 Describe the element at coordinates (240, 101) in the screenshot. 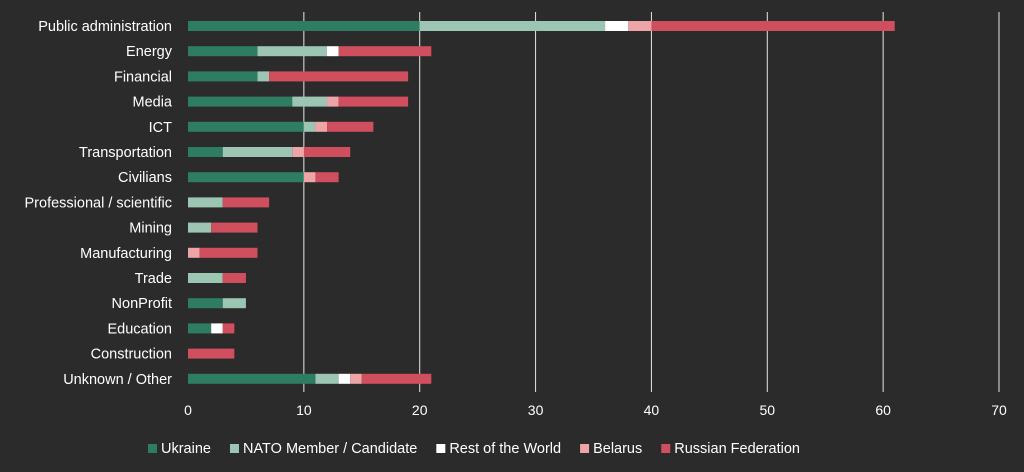

I see `bar-media-ukraine` at that location.